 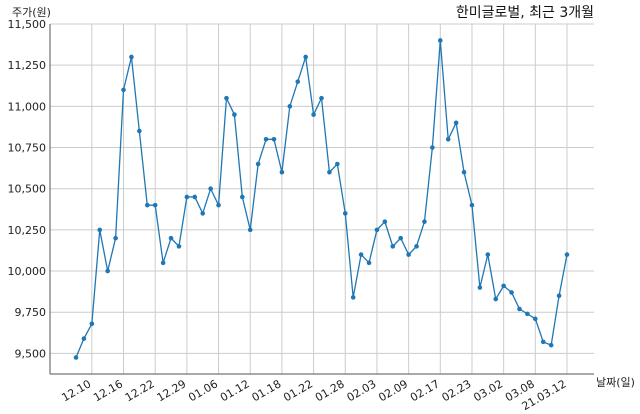 I want to click on y-tick-label: 11,250, so click(x=27, y=65).